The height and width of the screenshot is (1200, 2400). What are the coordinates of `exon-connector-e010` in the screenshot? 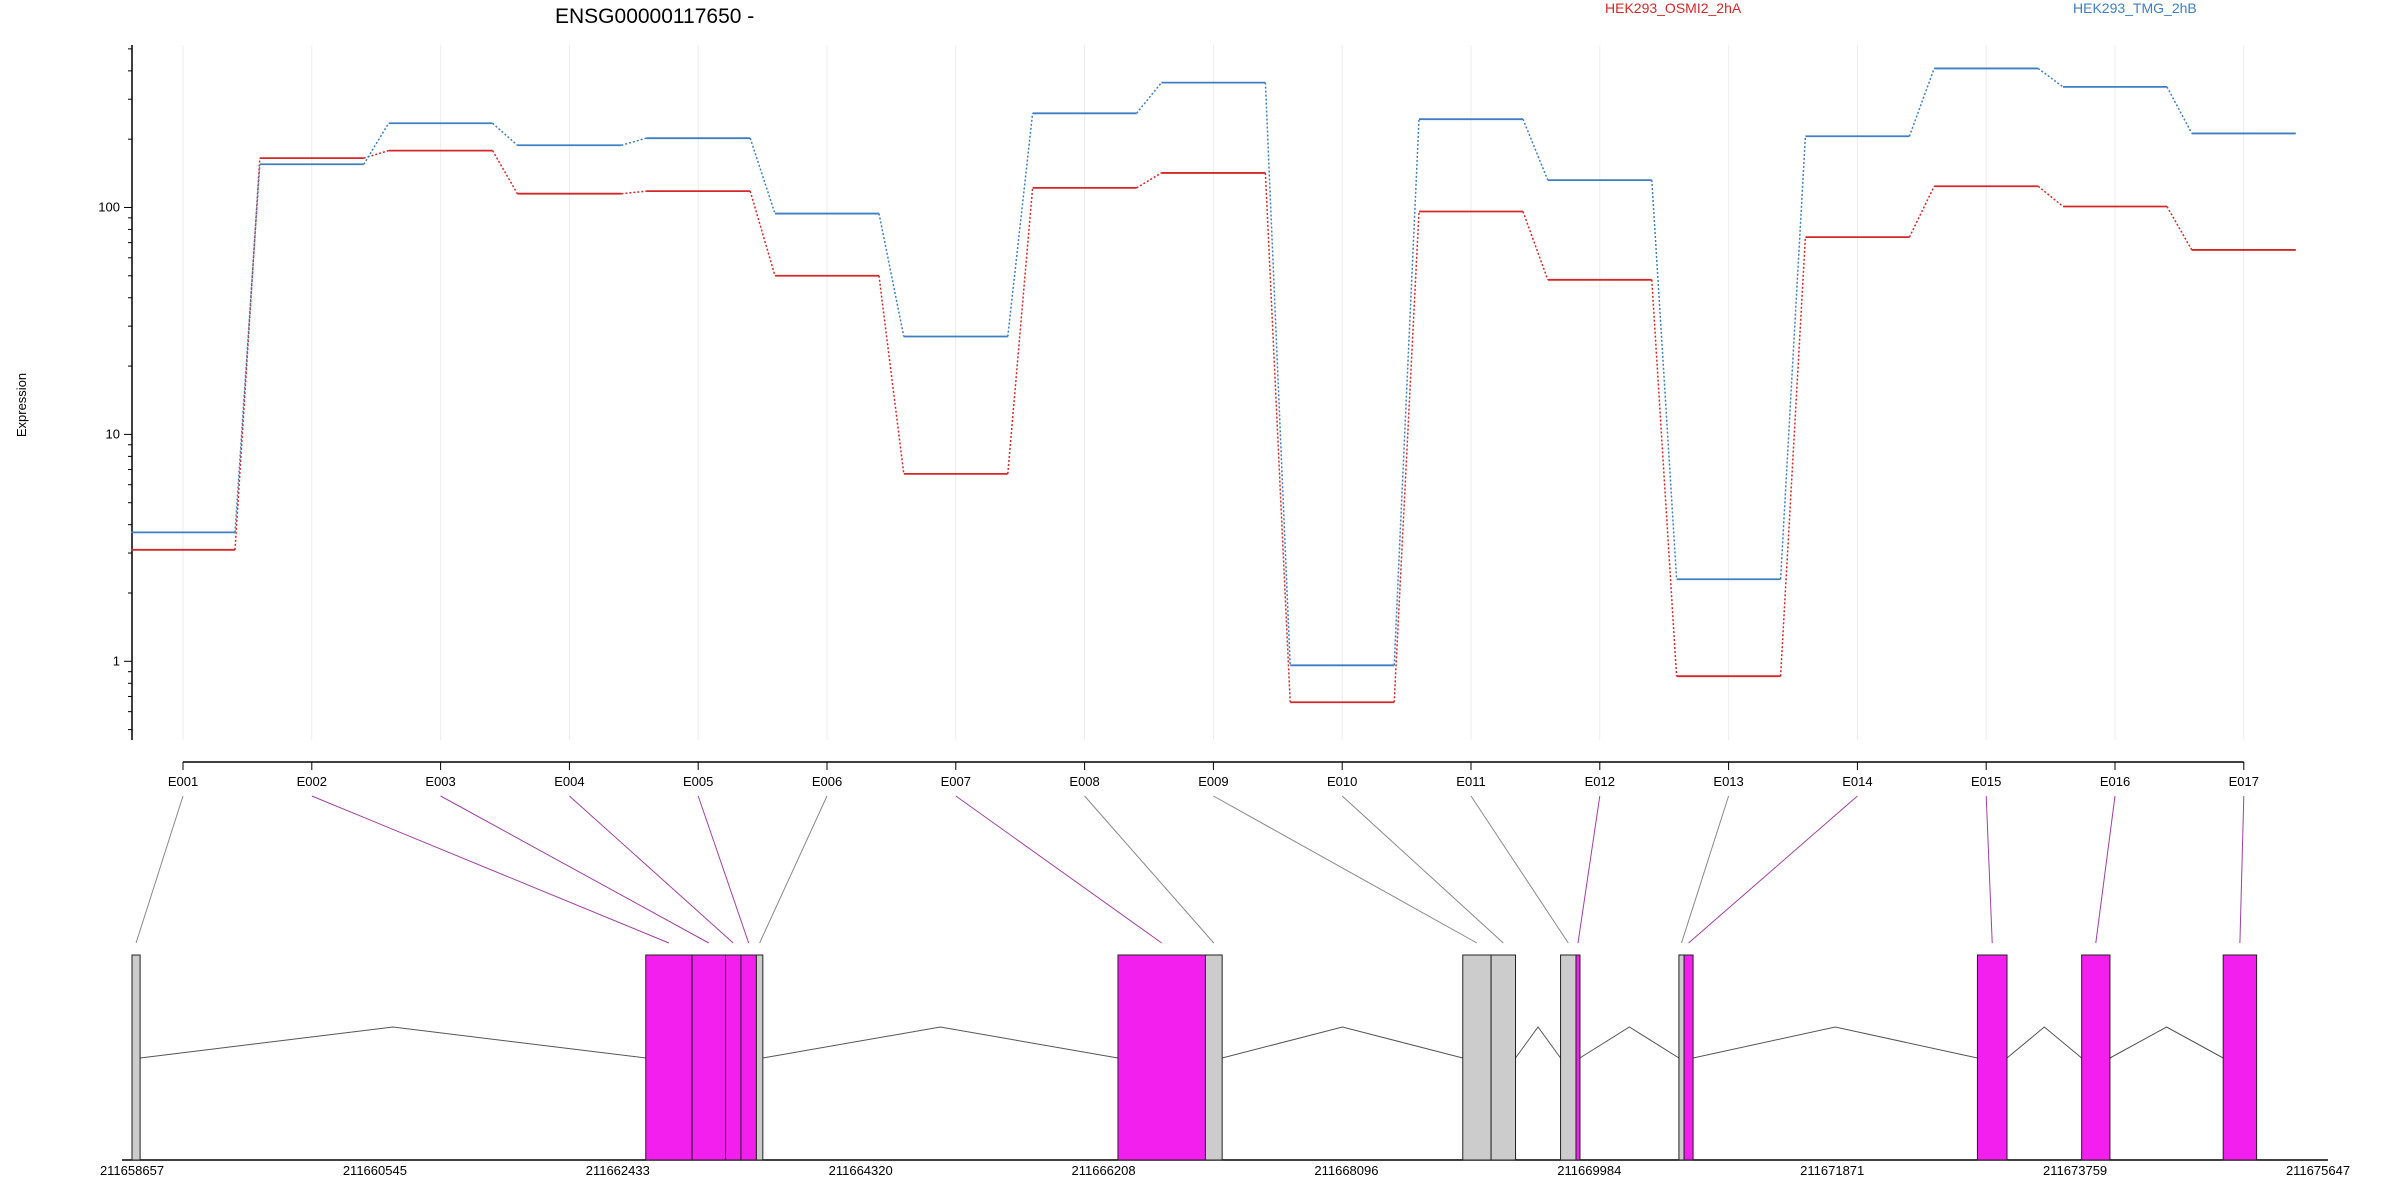 It's located at (1422, 869).